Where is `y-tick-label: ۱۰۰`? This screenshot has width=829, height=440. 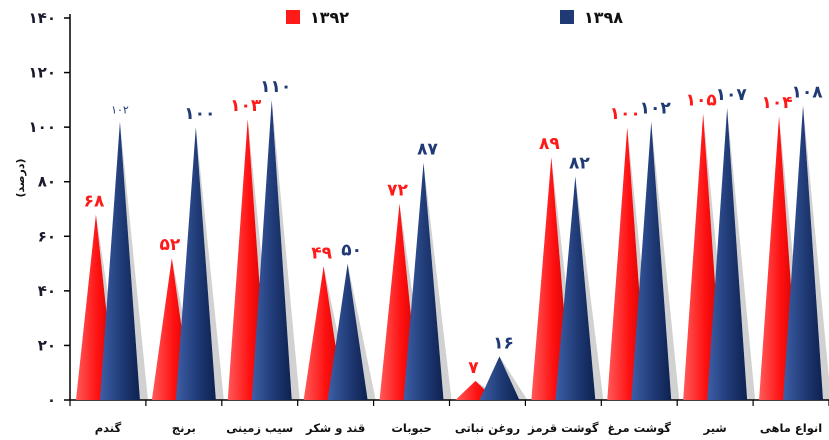
y-tick-label: ۱۰۰ is located at coordinates (42, 127).